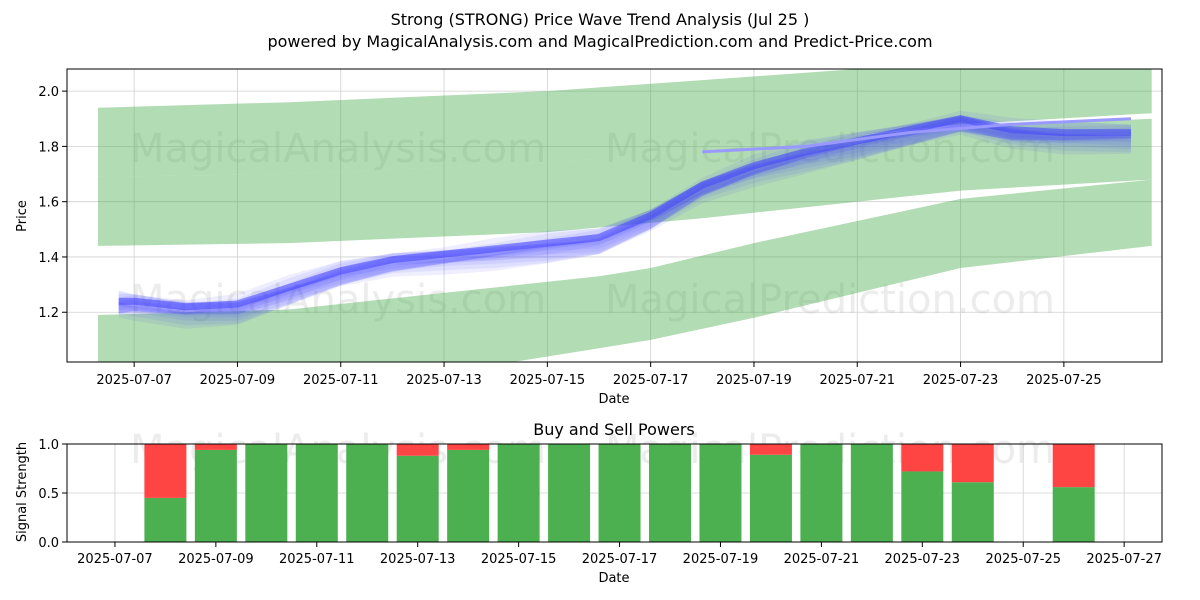  Describe the element at coordinates (651, 380) in the screenshot. I see `price-x-tick-label: 2025-07-17` at that location.